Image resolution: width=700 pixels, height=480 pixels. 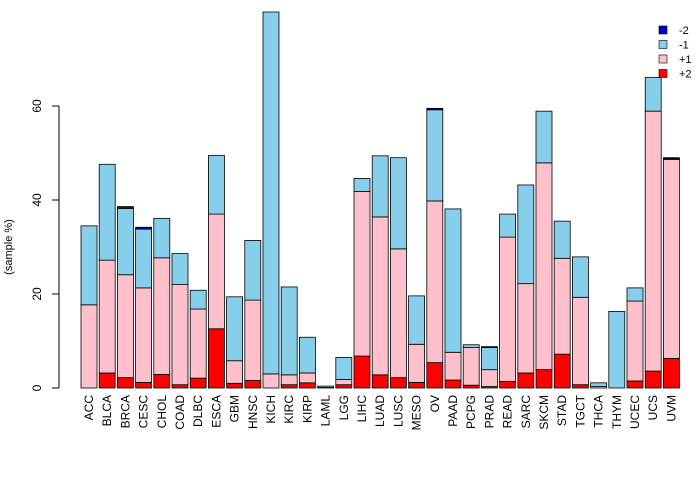 I want to click on x-tick-label: THYM, so click(x=617, y=412).